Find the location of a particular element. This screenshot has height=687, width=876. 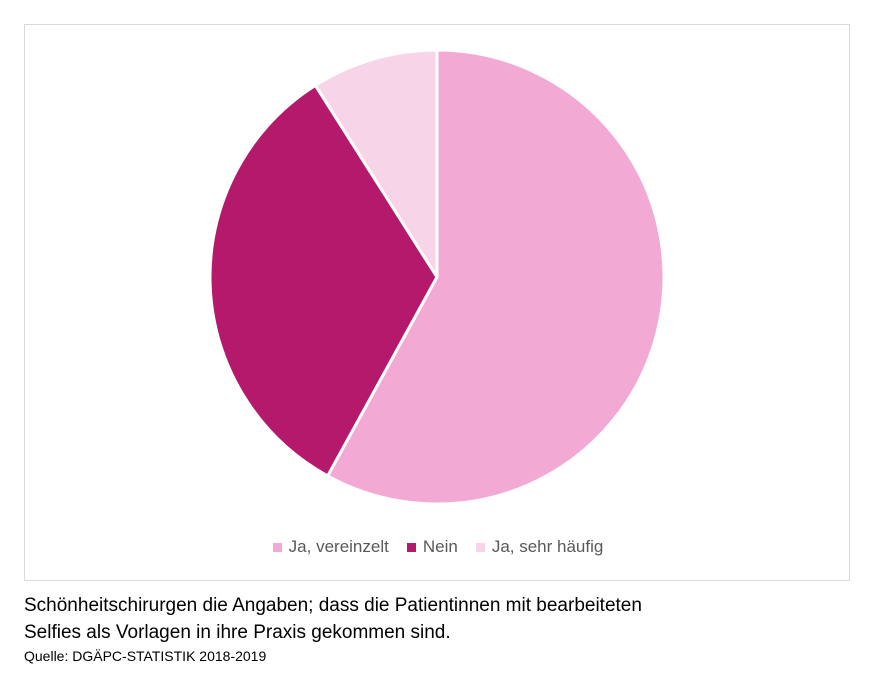

legend-item-ja-vereinzelt: Ja, vereinzelt is located at coordinates (330, 547).